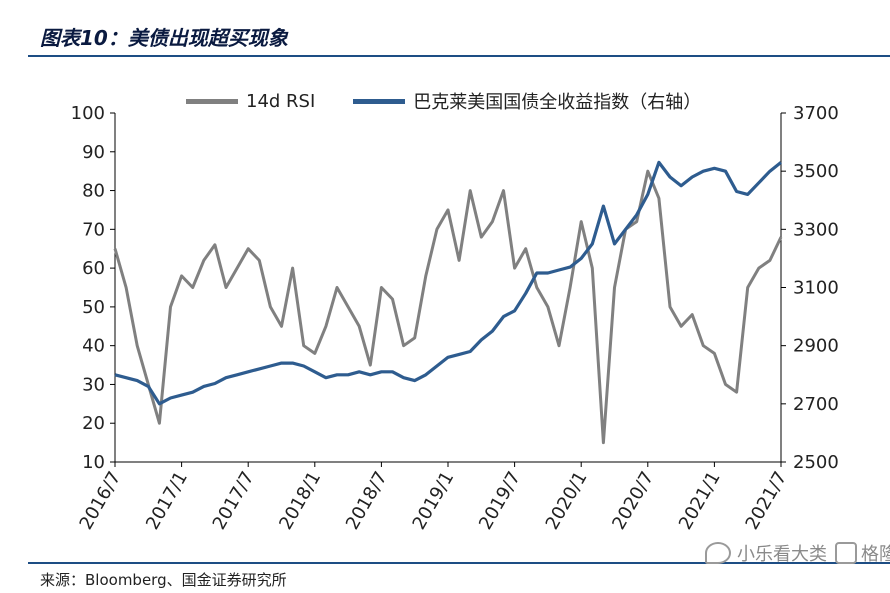  What do you see at coordinates (367, 500) in the screenshot?
I see `x-tick-label: 2018/7` at bounding box center [367, 500].